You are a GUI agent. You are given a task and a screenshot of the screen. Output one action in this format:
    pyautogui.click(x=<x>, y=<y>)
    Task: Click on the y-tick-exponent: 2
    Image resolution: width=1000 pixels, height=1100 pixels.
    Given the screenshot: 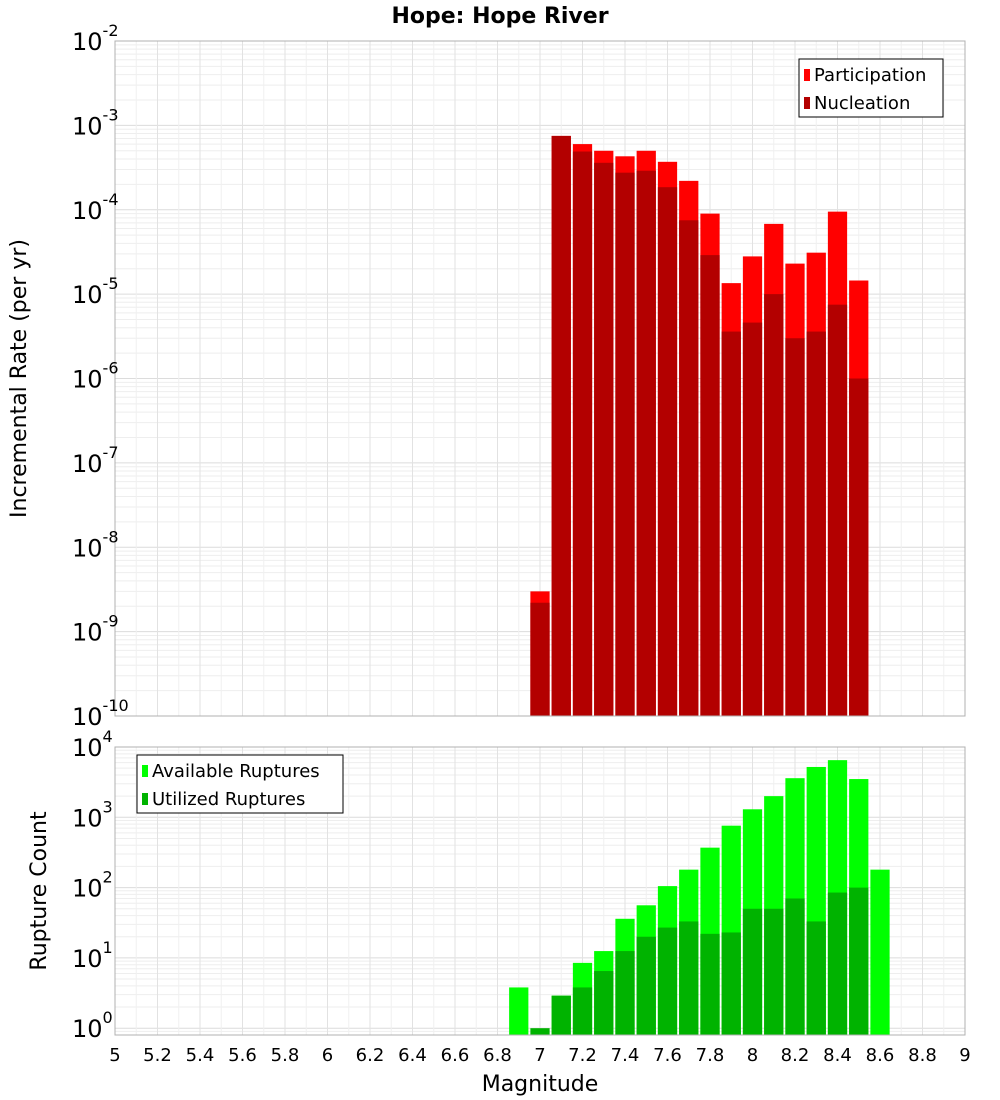 What is the action you would take?
    pyautogui.click(x=108, y=877)
    